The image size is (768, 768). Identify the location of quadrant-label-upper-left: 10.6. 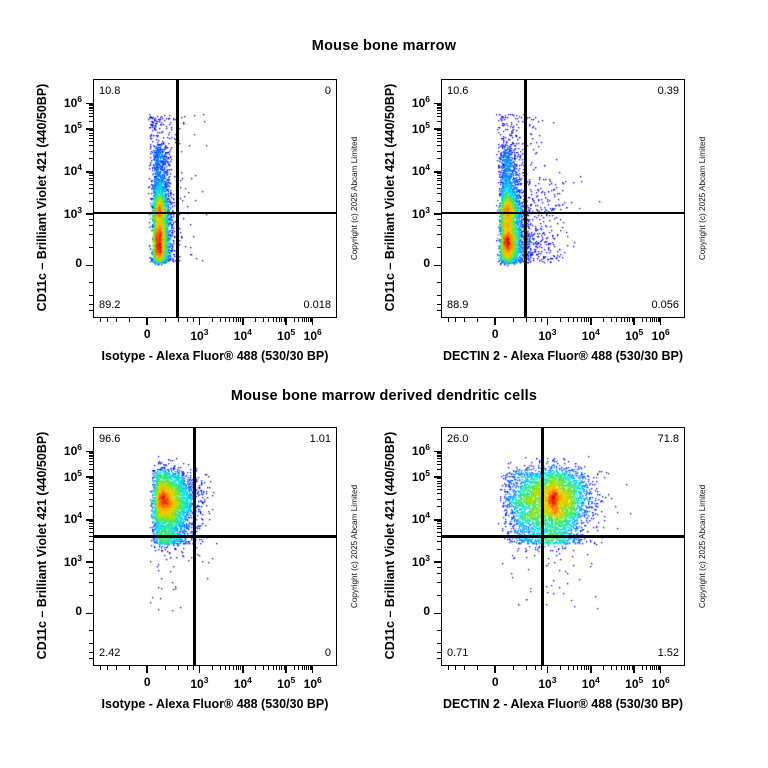
(458, 91).